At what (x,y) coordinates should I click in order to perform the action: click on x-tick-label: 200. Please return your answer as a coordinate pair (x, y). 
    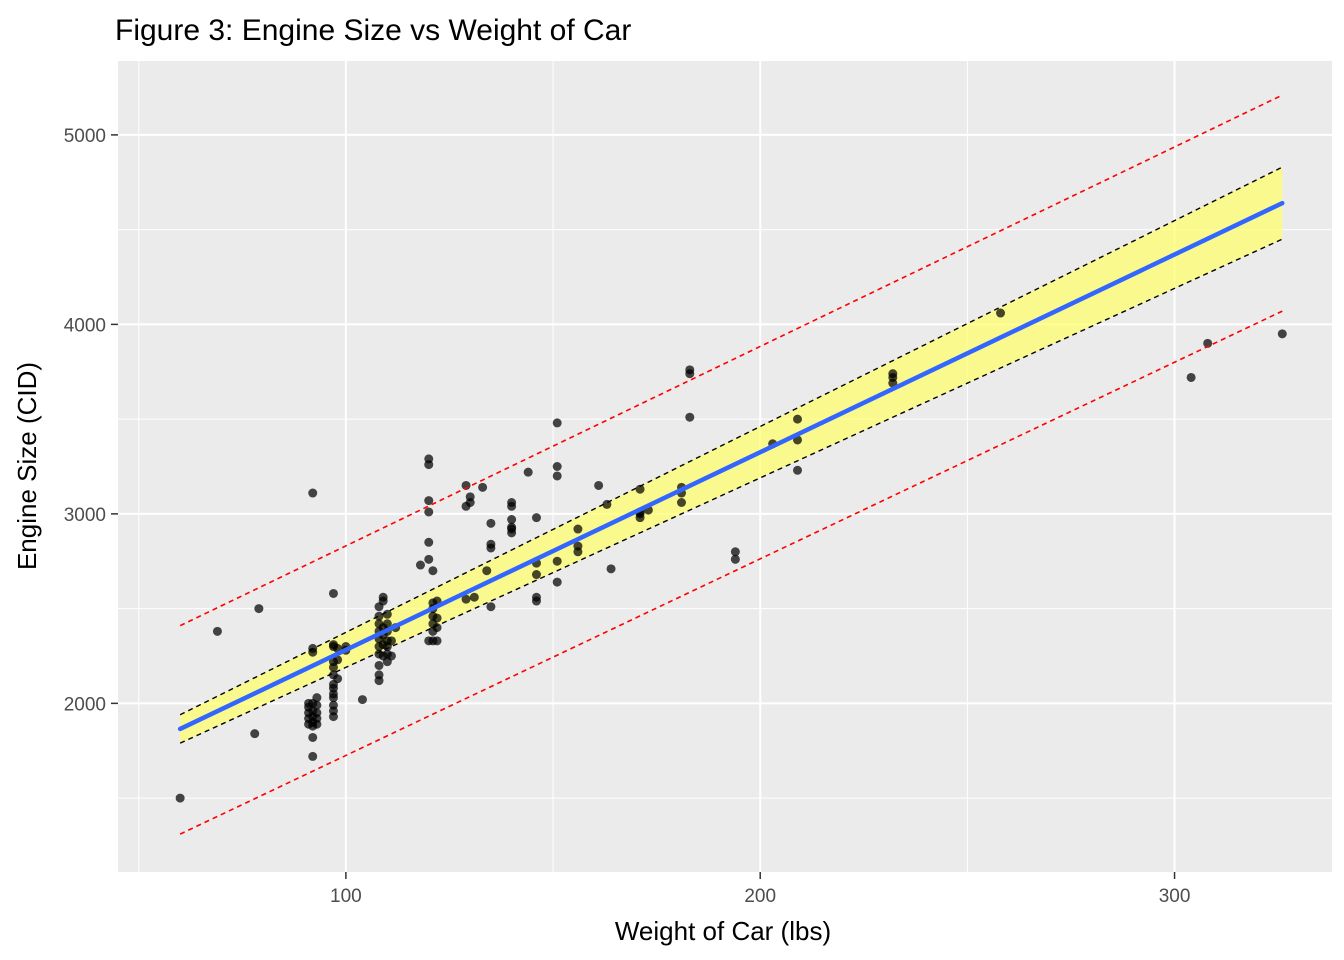
    Looking at the image, I should click on (760, 896).